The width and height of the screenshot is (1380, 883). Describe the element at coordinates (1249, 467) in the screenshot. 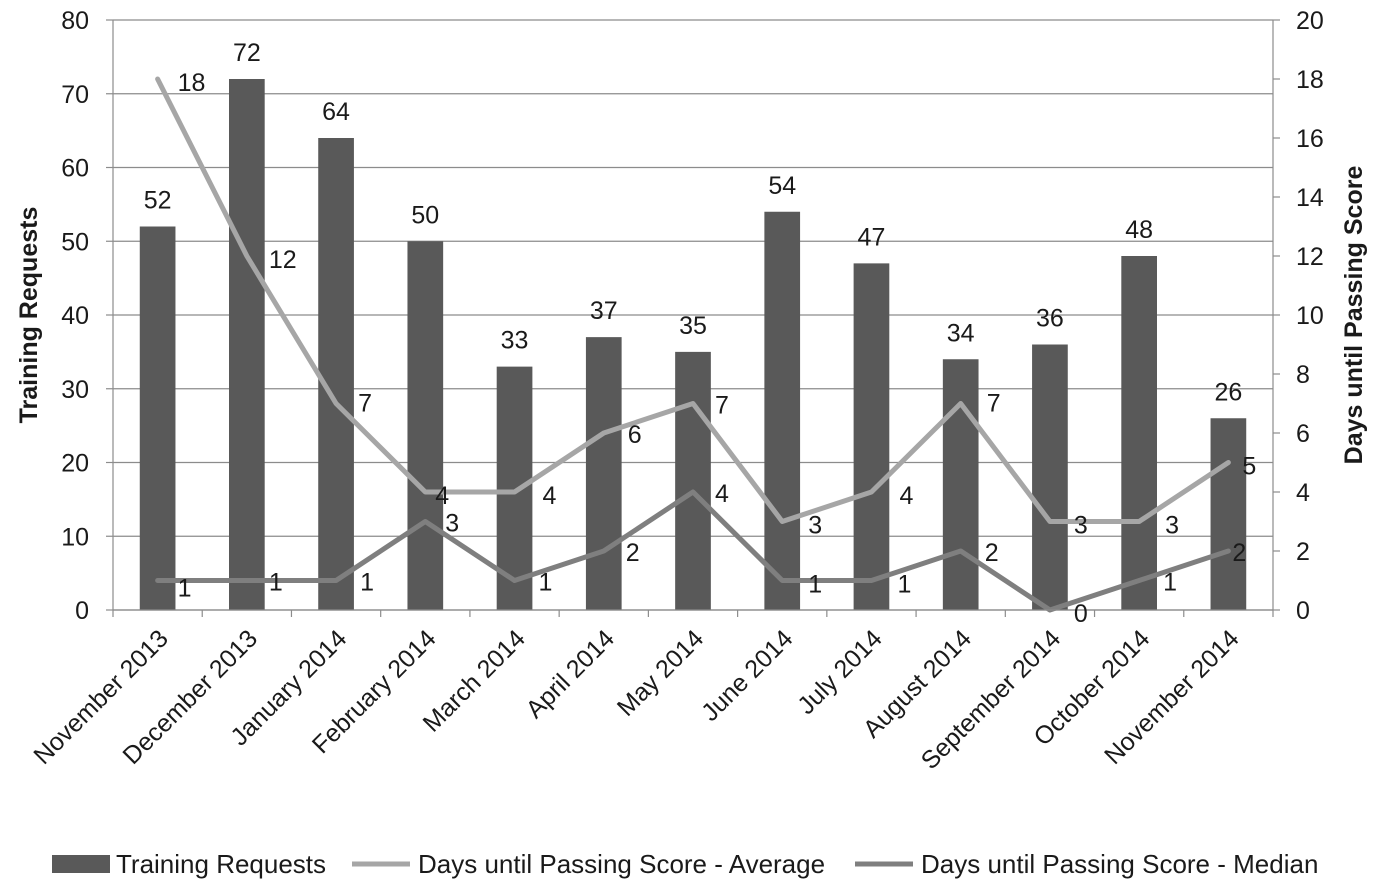

I see `line-data-label: 5` at that location.